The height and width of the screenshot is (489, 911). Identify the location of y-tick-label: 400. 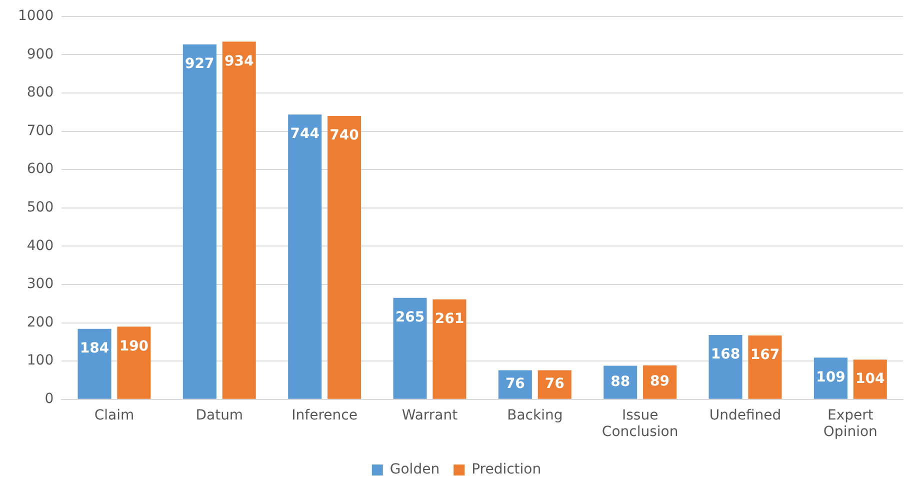
(40, 246).